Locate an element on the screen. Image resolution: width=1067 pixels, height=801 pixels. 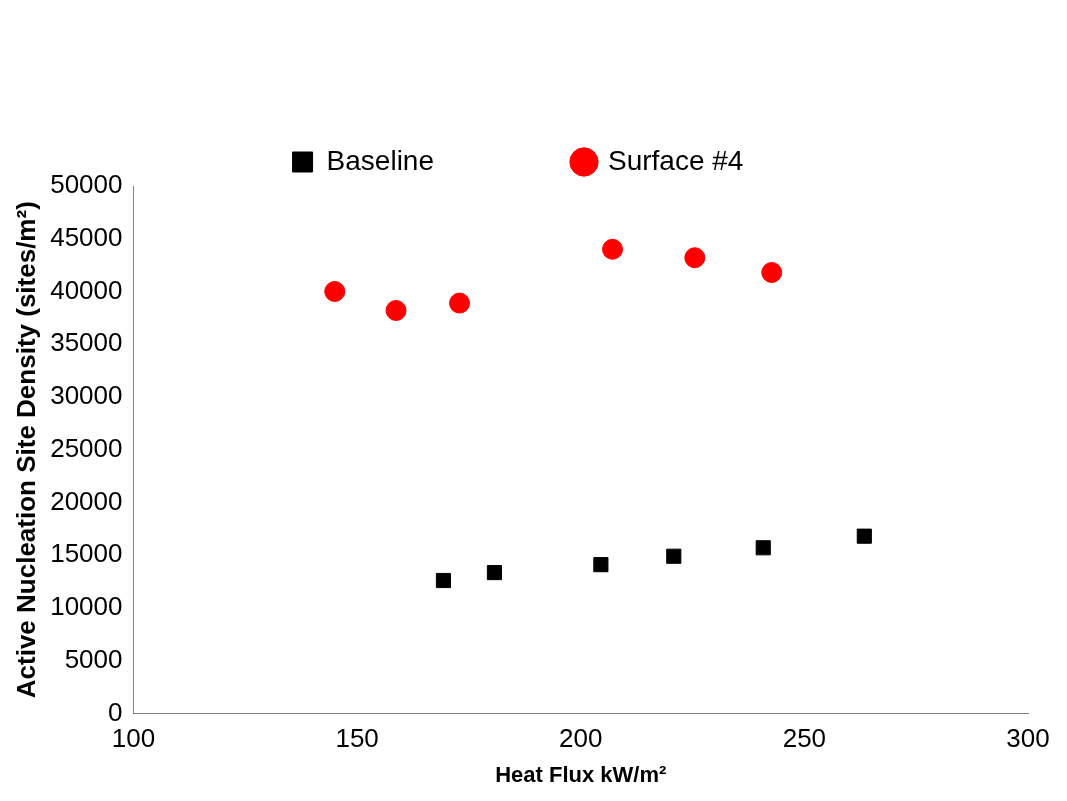
x-tick-label: 200 is located at coordinates (581, 738).